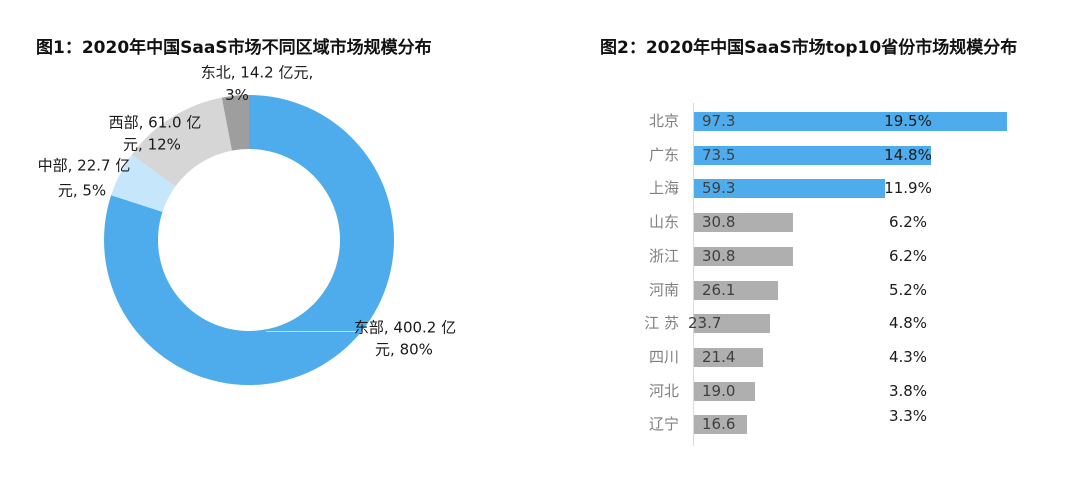 This screenshot has height=478, width=1080. What do you see at coordinates (663, 424) in the screenshot?
I see `bar-category-label-9: 辽宁` at bounding box center [663, 424].